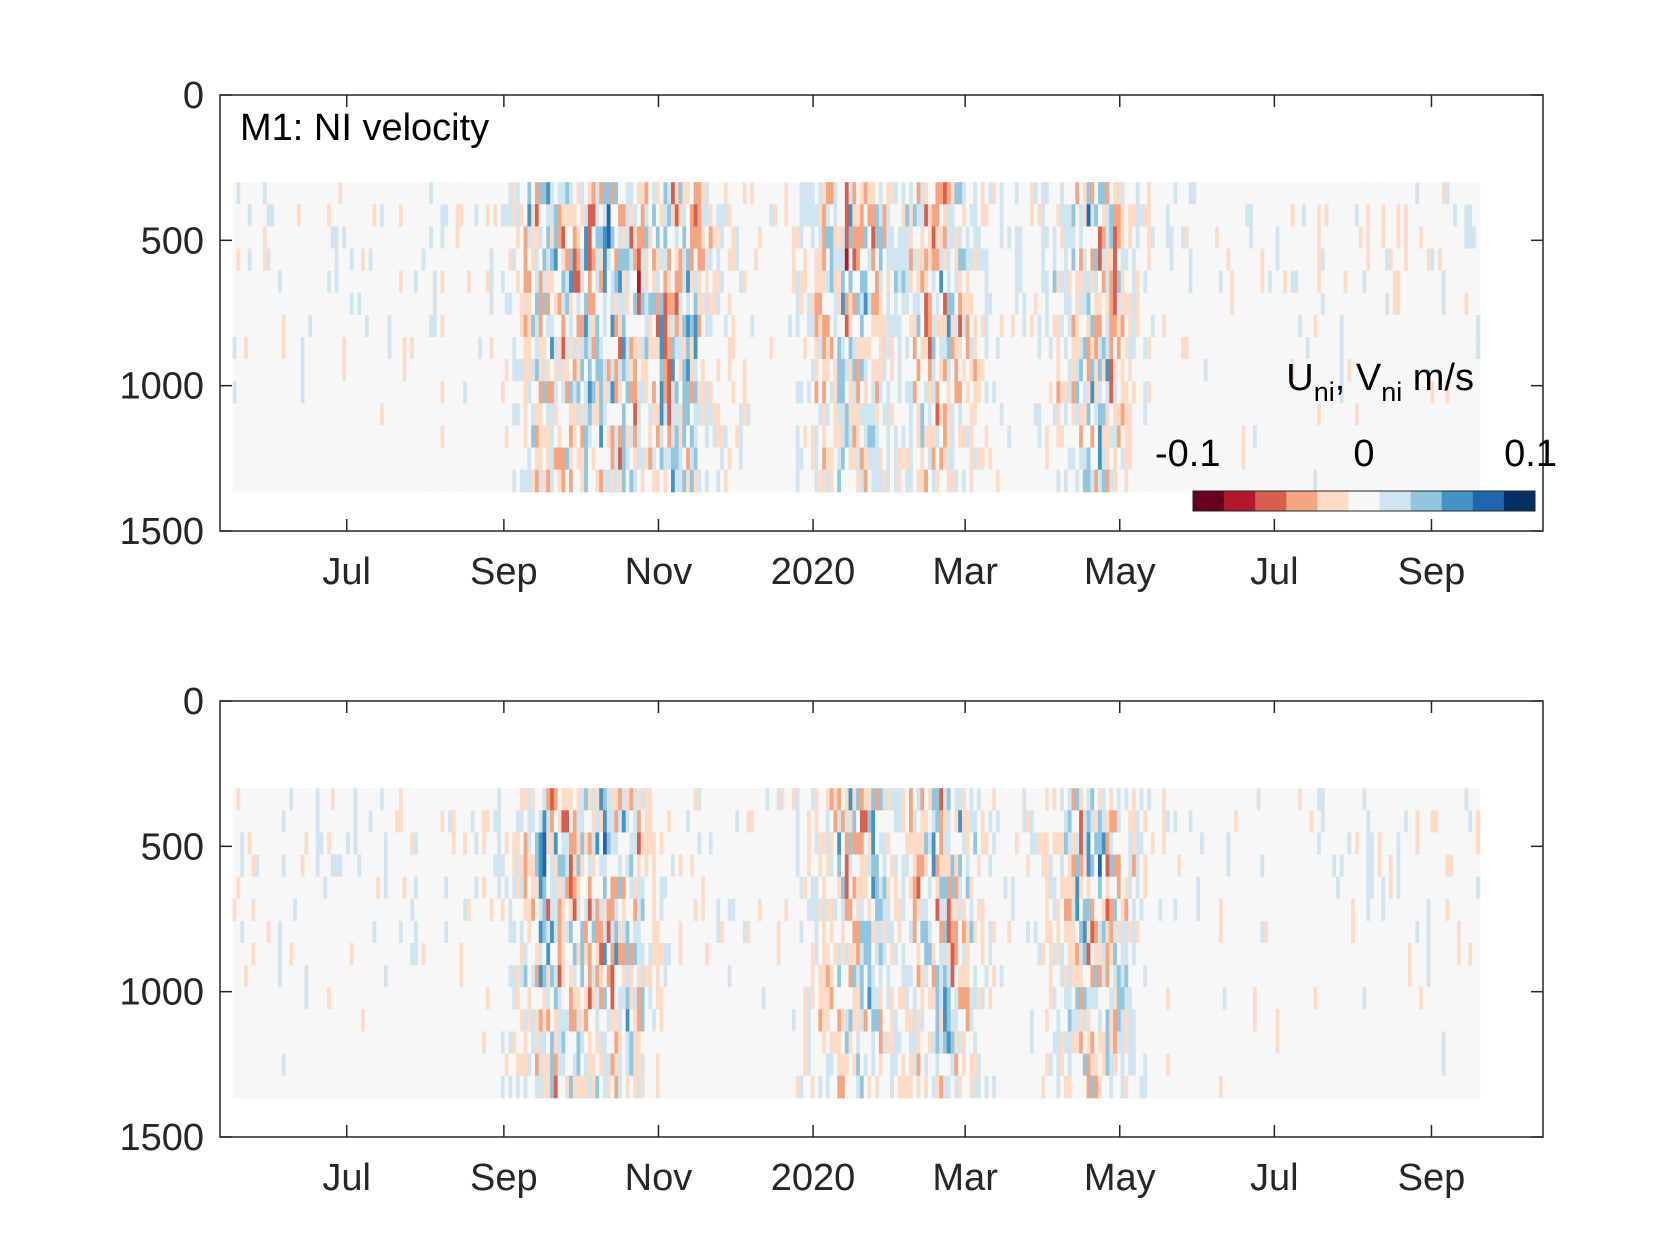 The height and width of the screenshot is (1260, 1680). Describe the element at coordinates (1333, 501) in the screenshot. I see `colorbar-segment` at that location.